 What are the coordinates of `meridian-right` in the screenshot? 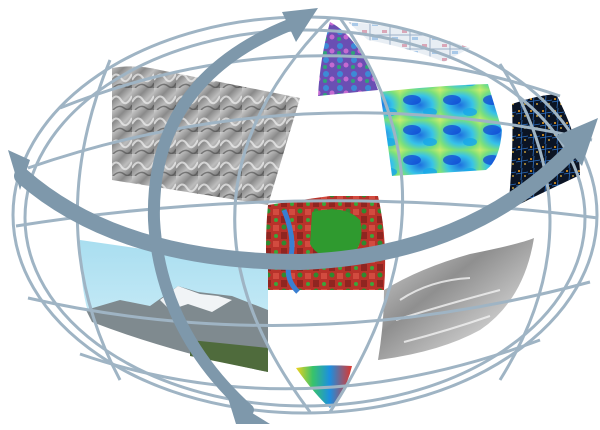 It's located at (366, 215).